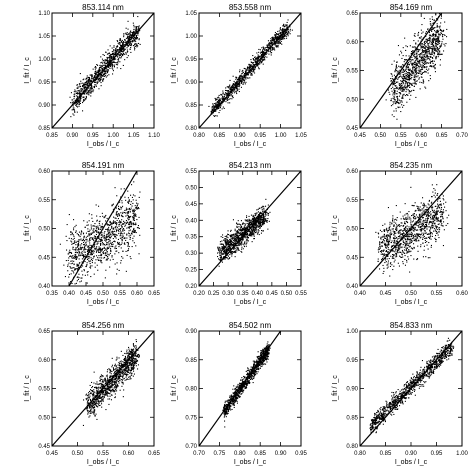 This screenshot has height=472, width=473. Describe the element at coordinates (103, 70) in the screenshot. I see `identity-line` at that location.